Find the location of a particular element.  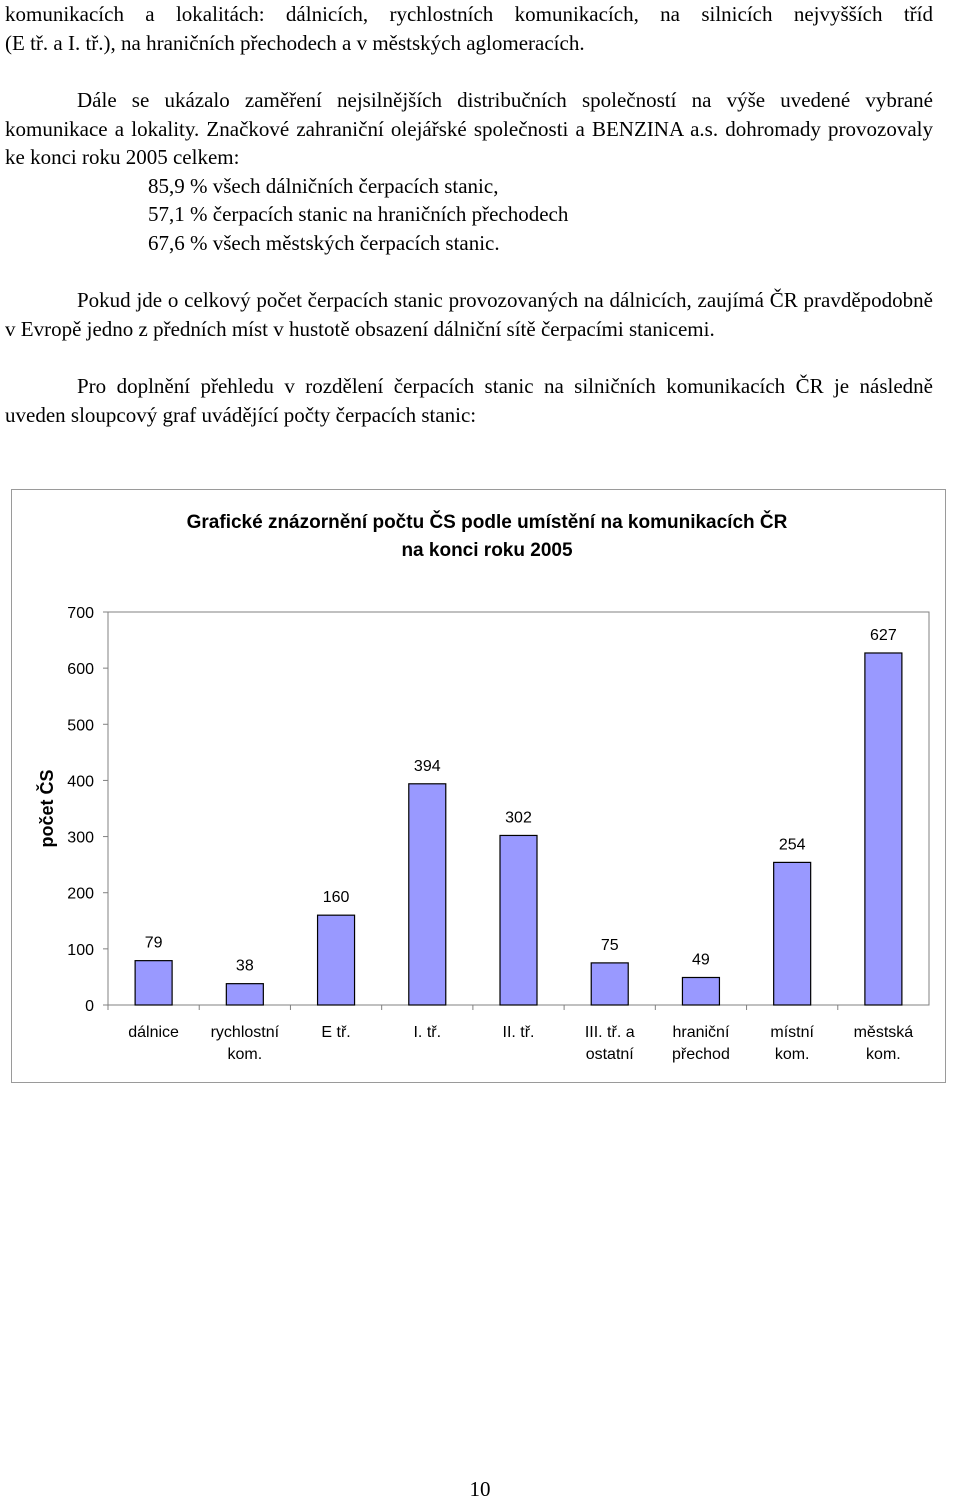

data-label: 394 is located at coordinates (427, 766).